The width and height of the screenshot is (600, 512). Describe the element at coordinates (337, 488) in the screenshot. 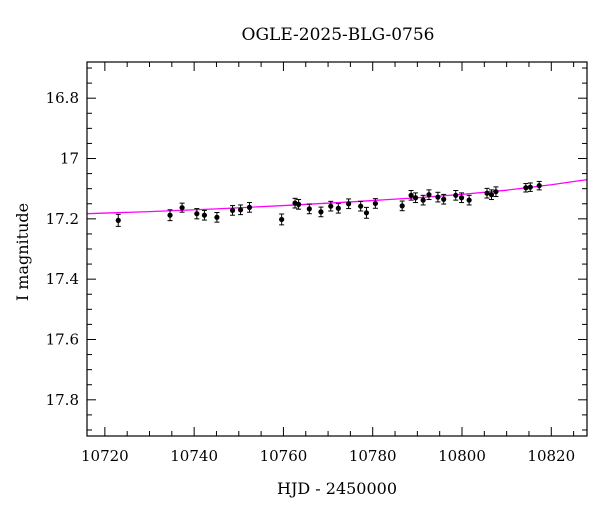

I see `x-axis-label: HJD - 2450000` at that location.